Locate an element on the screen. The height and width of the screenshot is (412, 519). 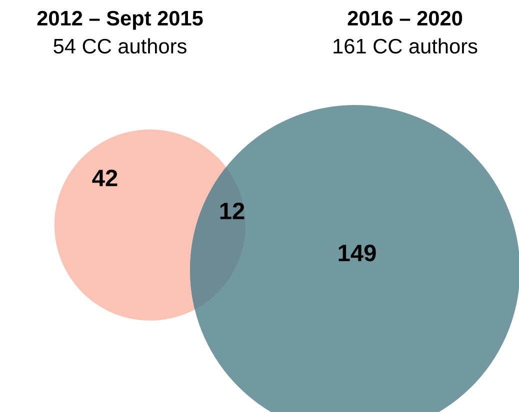
text: 2012 – Sept 2015 is located at coordinates (120, 20).